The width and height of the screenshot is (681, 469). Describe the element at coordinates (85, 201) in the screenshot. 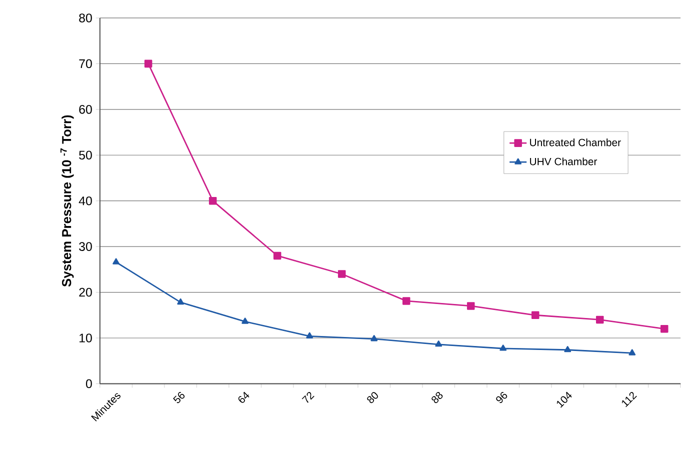

I see `y-tick-label: 40` at that location.